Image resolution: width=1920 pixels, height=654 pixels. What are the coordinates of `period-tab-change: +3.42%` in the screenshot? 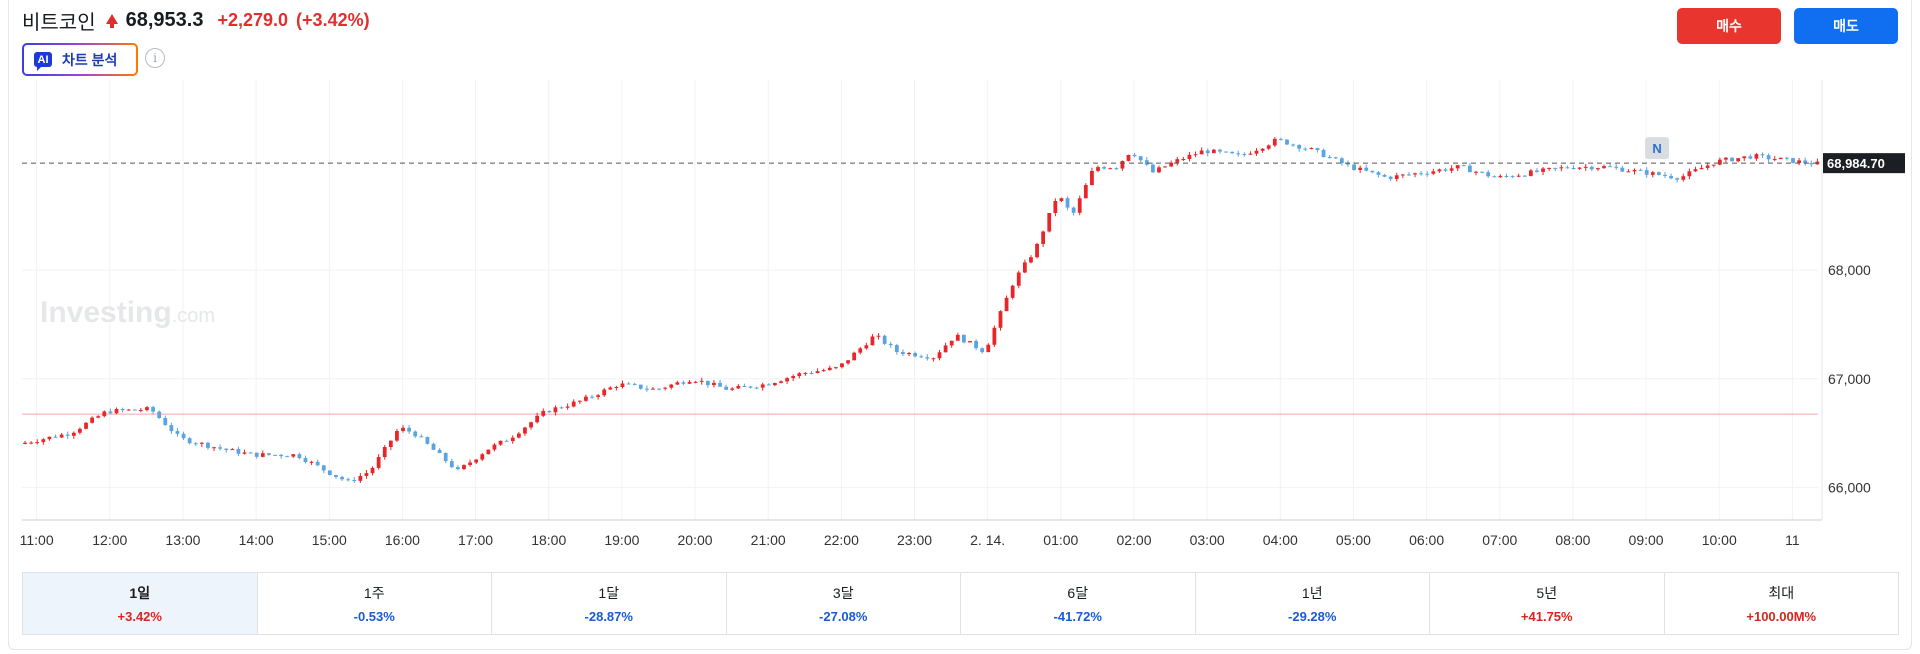 It's located at (139, 616).